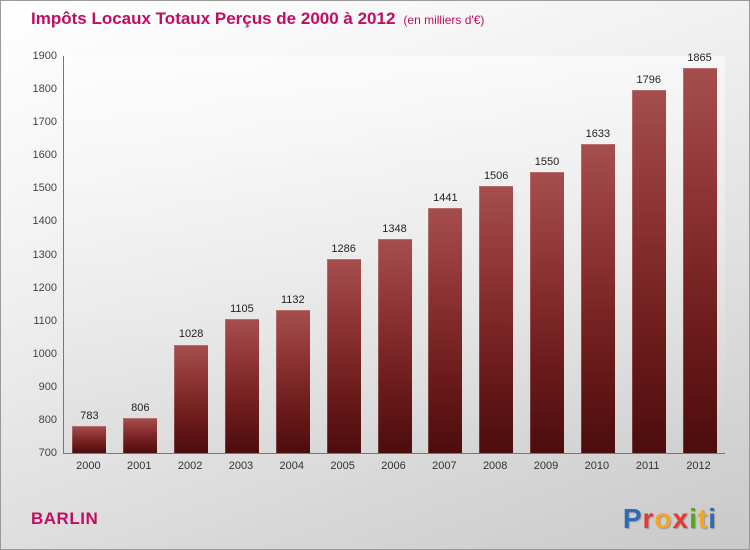 The image size is (750, 550). What do you see at coordinates (648, 518) in the screenshot?
I see `logo-letter: r` at bounding box center [648, 518].